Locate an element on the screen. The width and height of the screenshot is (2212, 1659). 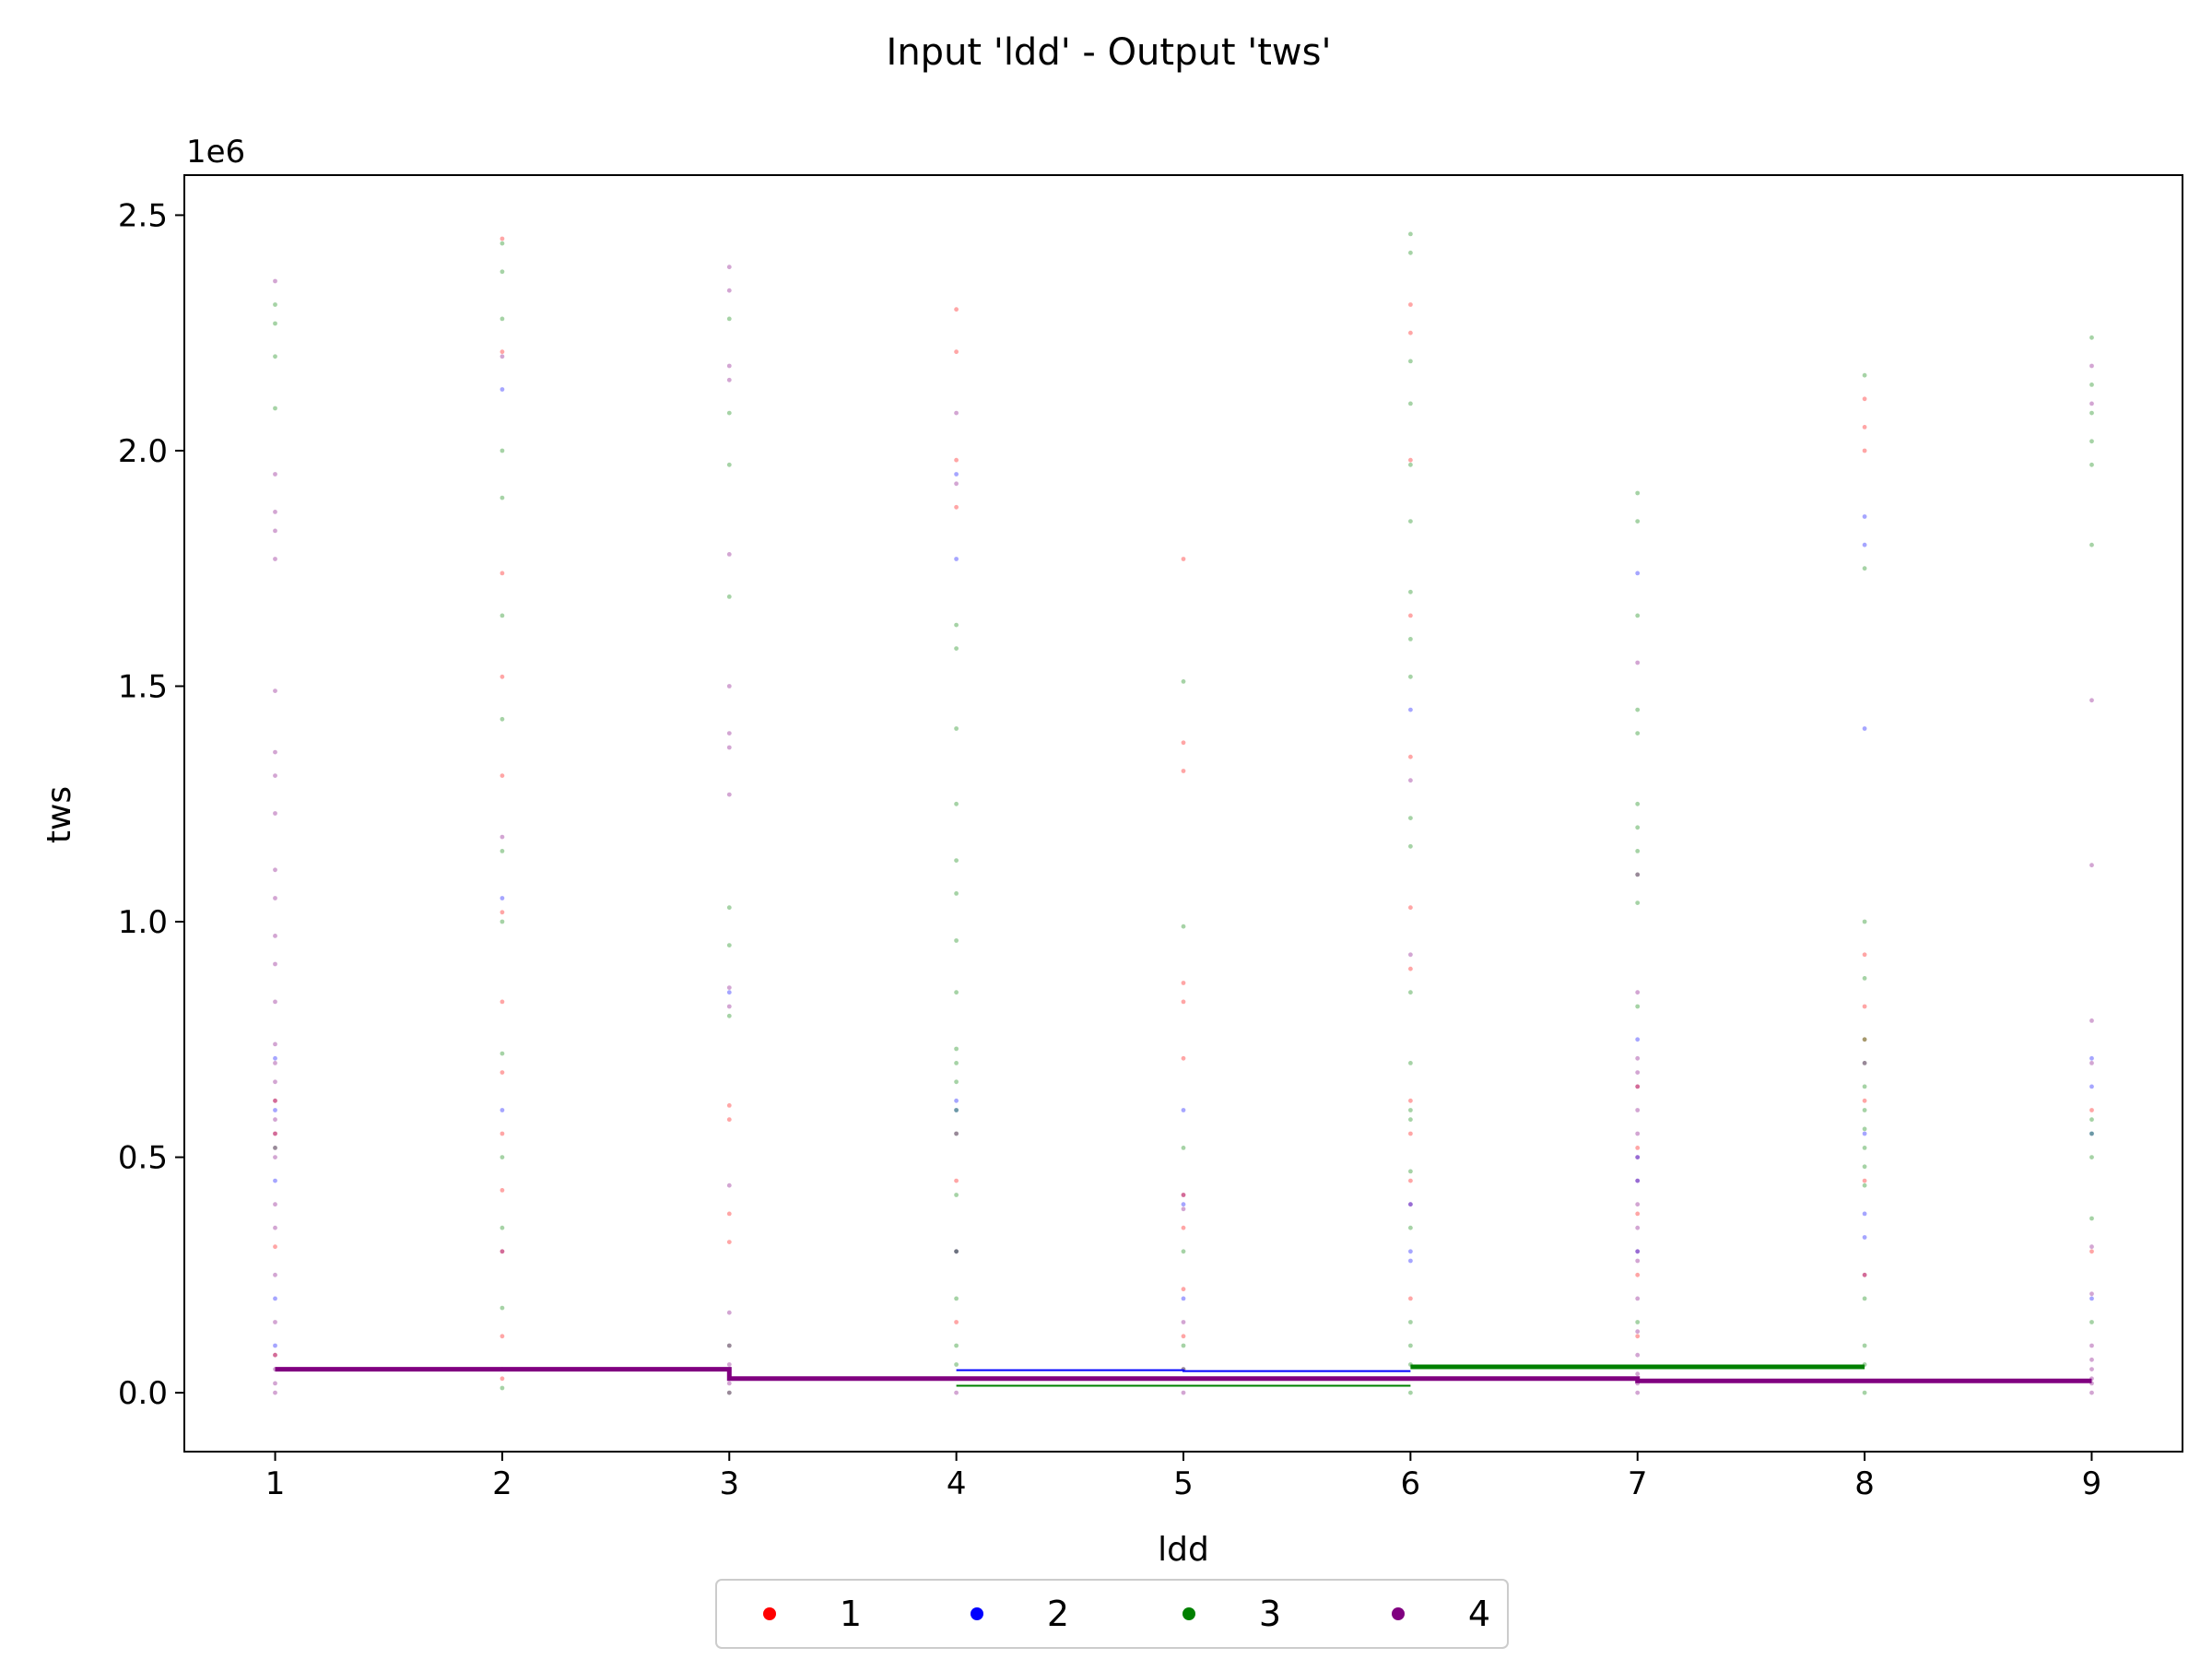
y-tick-label: 0.5 is located at coordinates (143, 1158).